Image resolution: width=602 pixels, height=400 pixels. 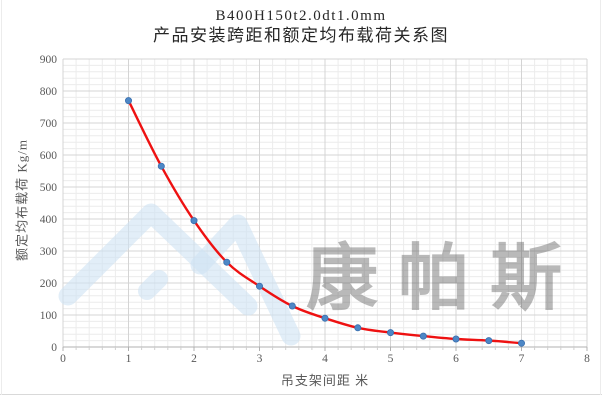 I want to click on x-tick-label: 4, so click(x=325, y=359).